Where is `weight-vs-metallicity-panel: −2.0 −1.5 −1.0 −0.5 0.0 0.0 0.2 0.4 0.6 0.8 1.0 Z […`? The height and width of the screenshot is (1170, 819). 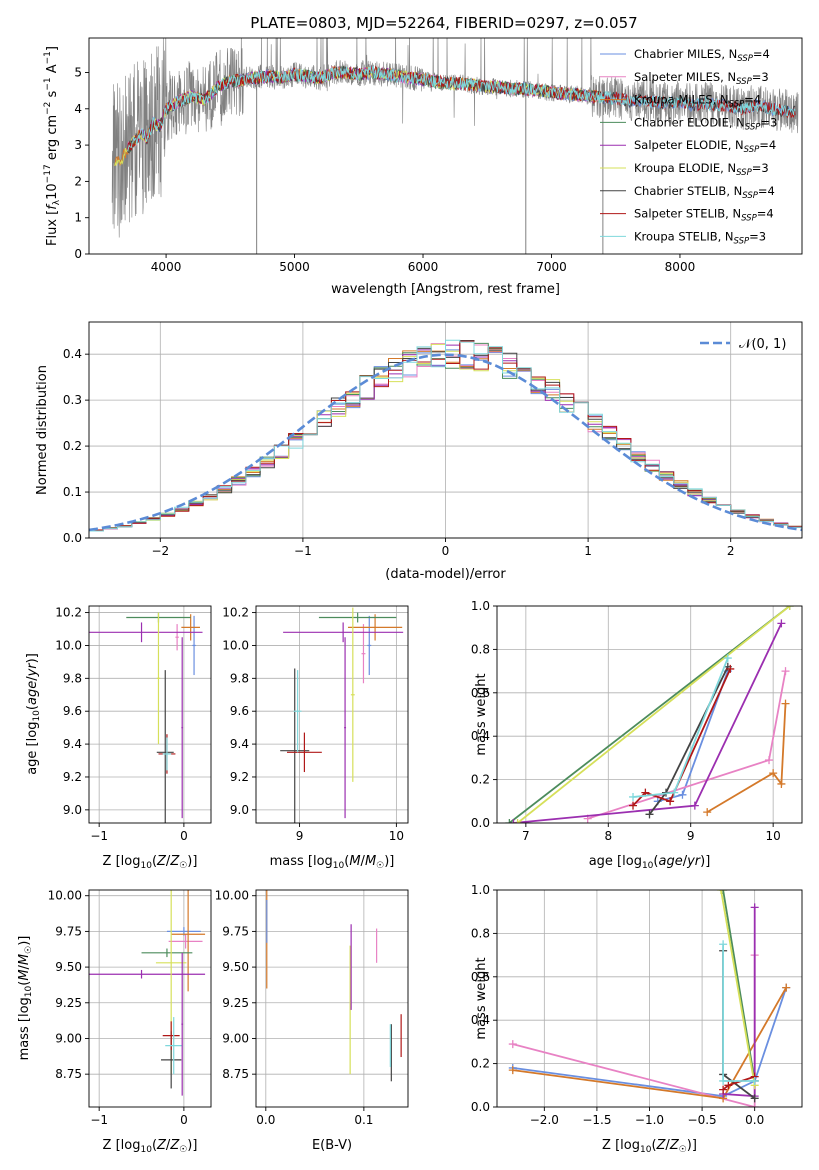 weight-vs-metallicity-panel: −2.0 −1.5 −1.0 −0.5 0.0 0.0 0.2 0.4 0.6 0.8 1.0 Z [… is located at coordinates (637, 1019).